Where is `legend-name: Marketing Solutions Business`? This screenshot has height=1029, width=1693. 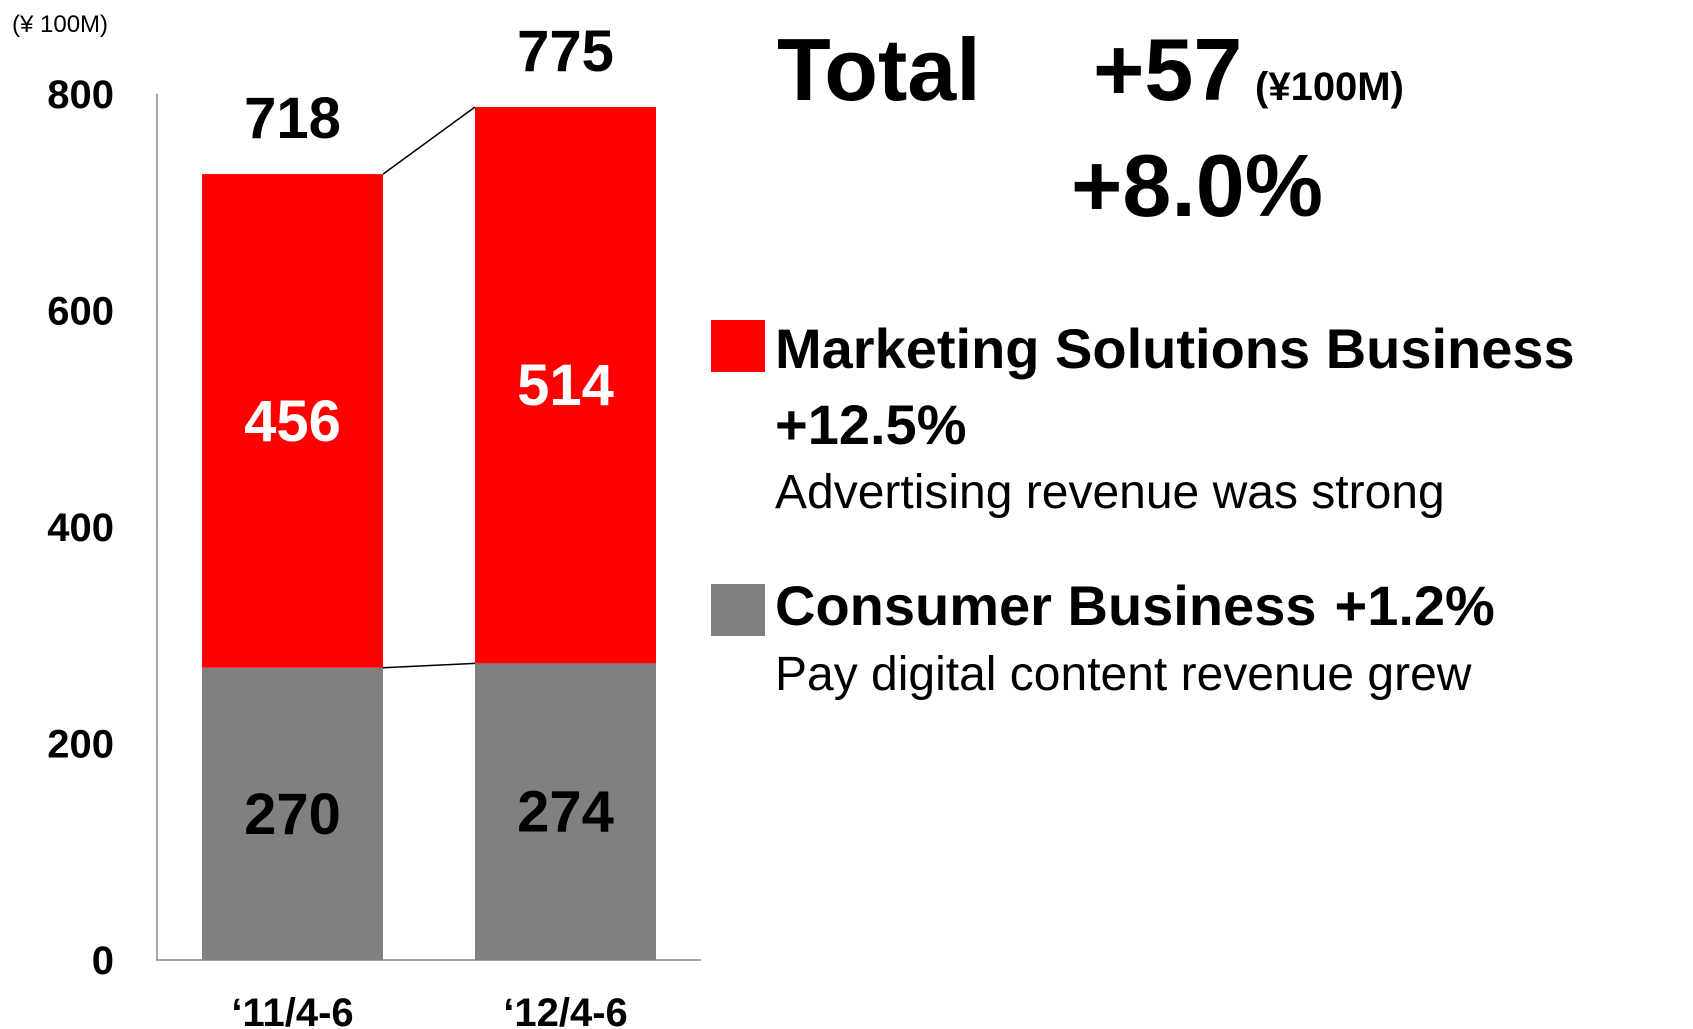 legend-name: Marketing Solutions Business is located at coordinates (1175, 348).